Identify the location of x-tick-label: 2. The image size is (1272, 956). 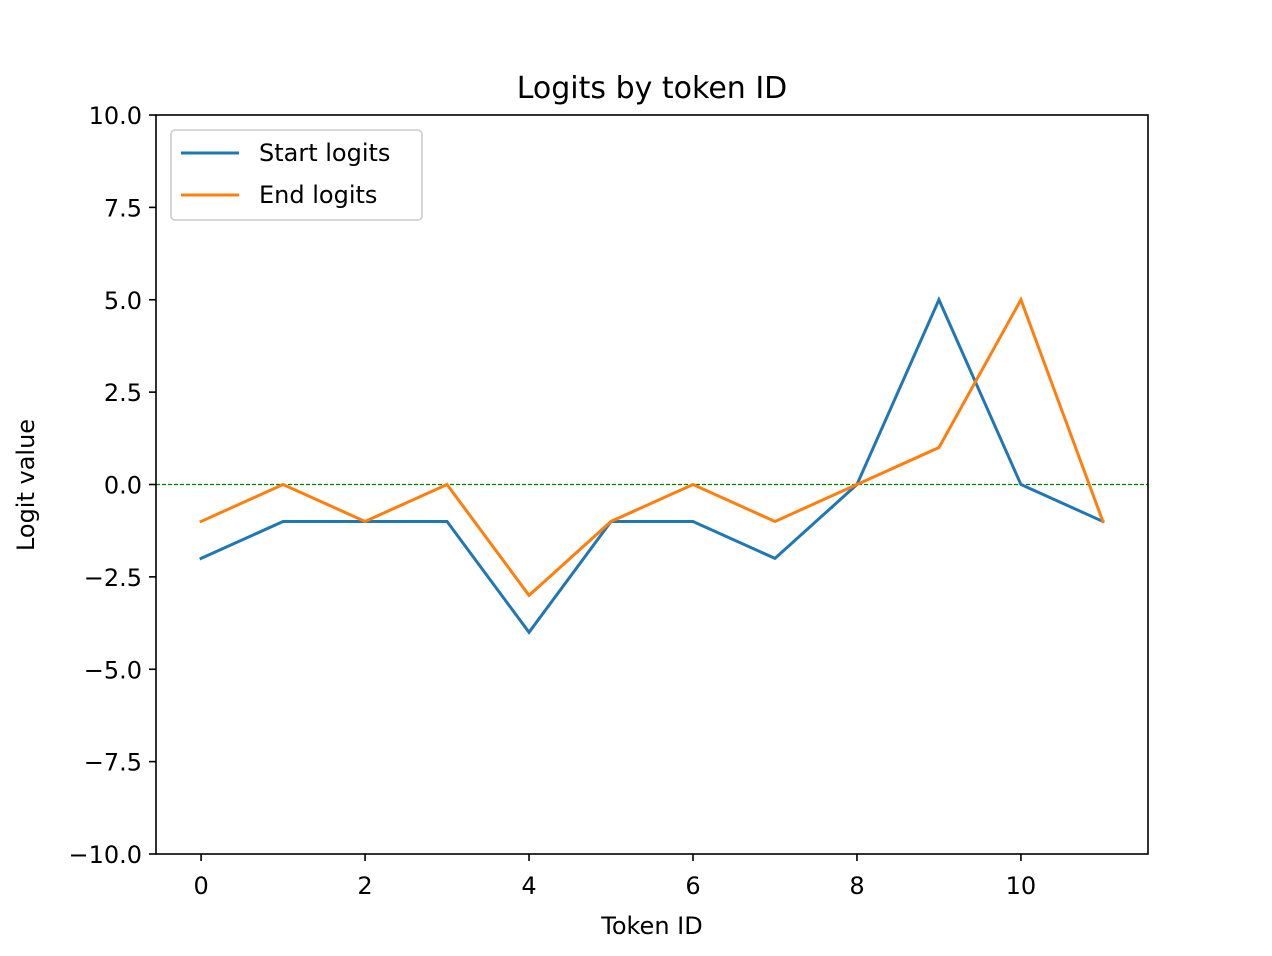
(364, 886).